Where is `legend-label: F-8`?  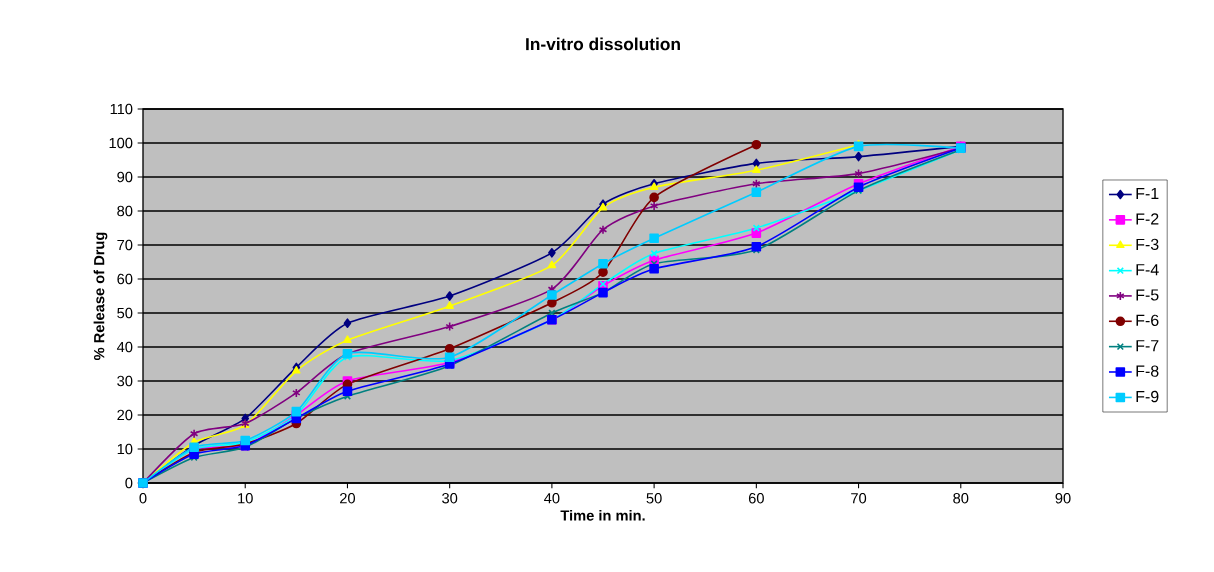 legend-label: F-8 is located at coordinates (1147, 371).